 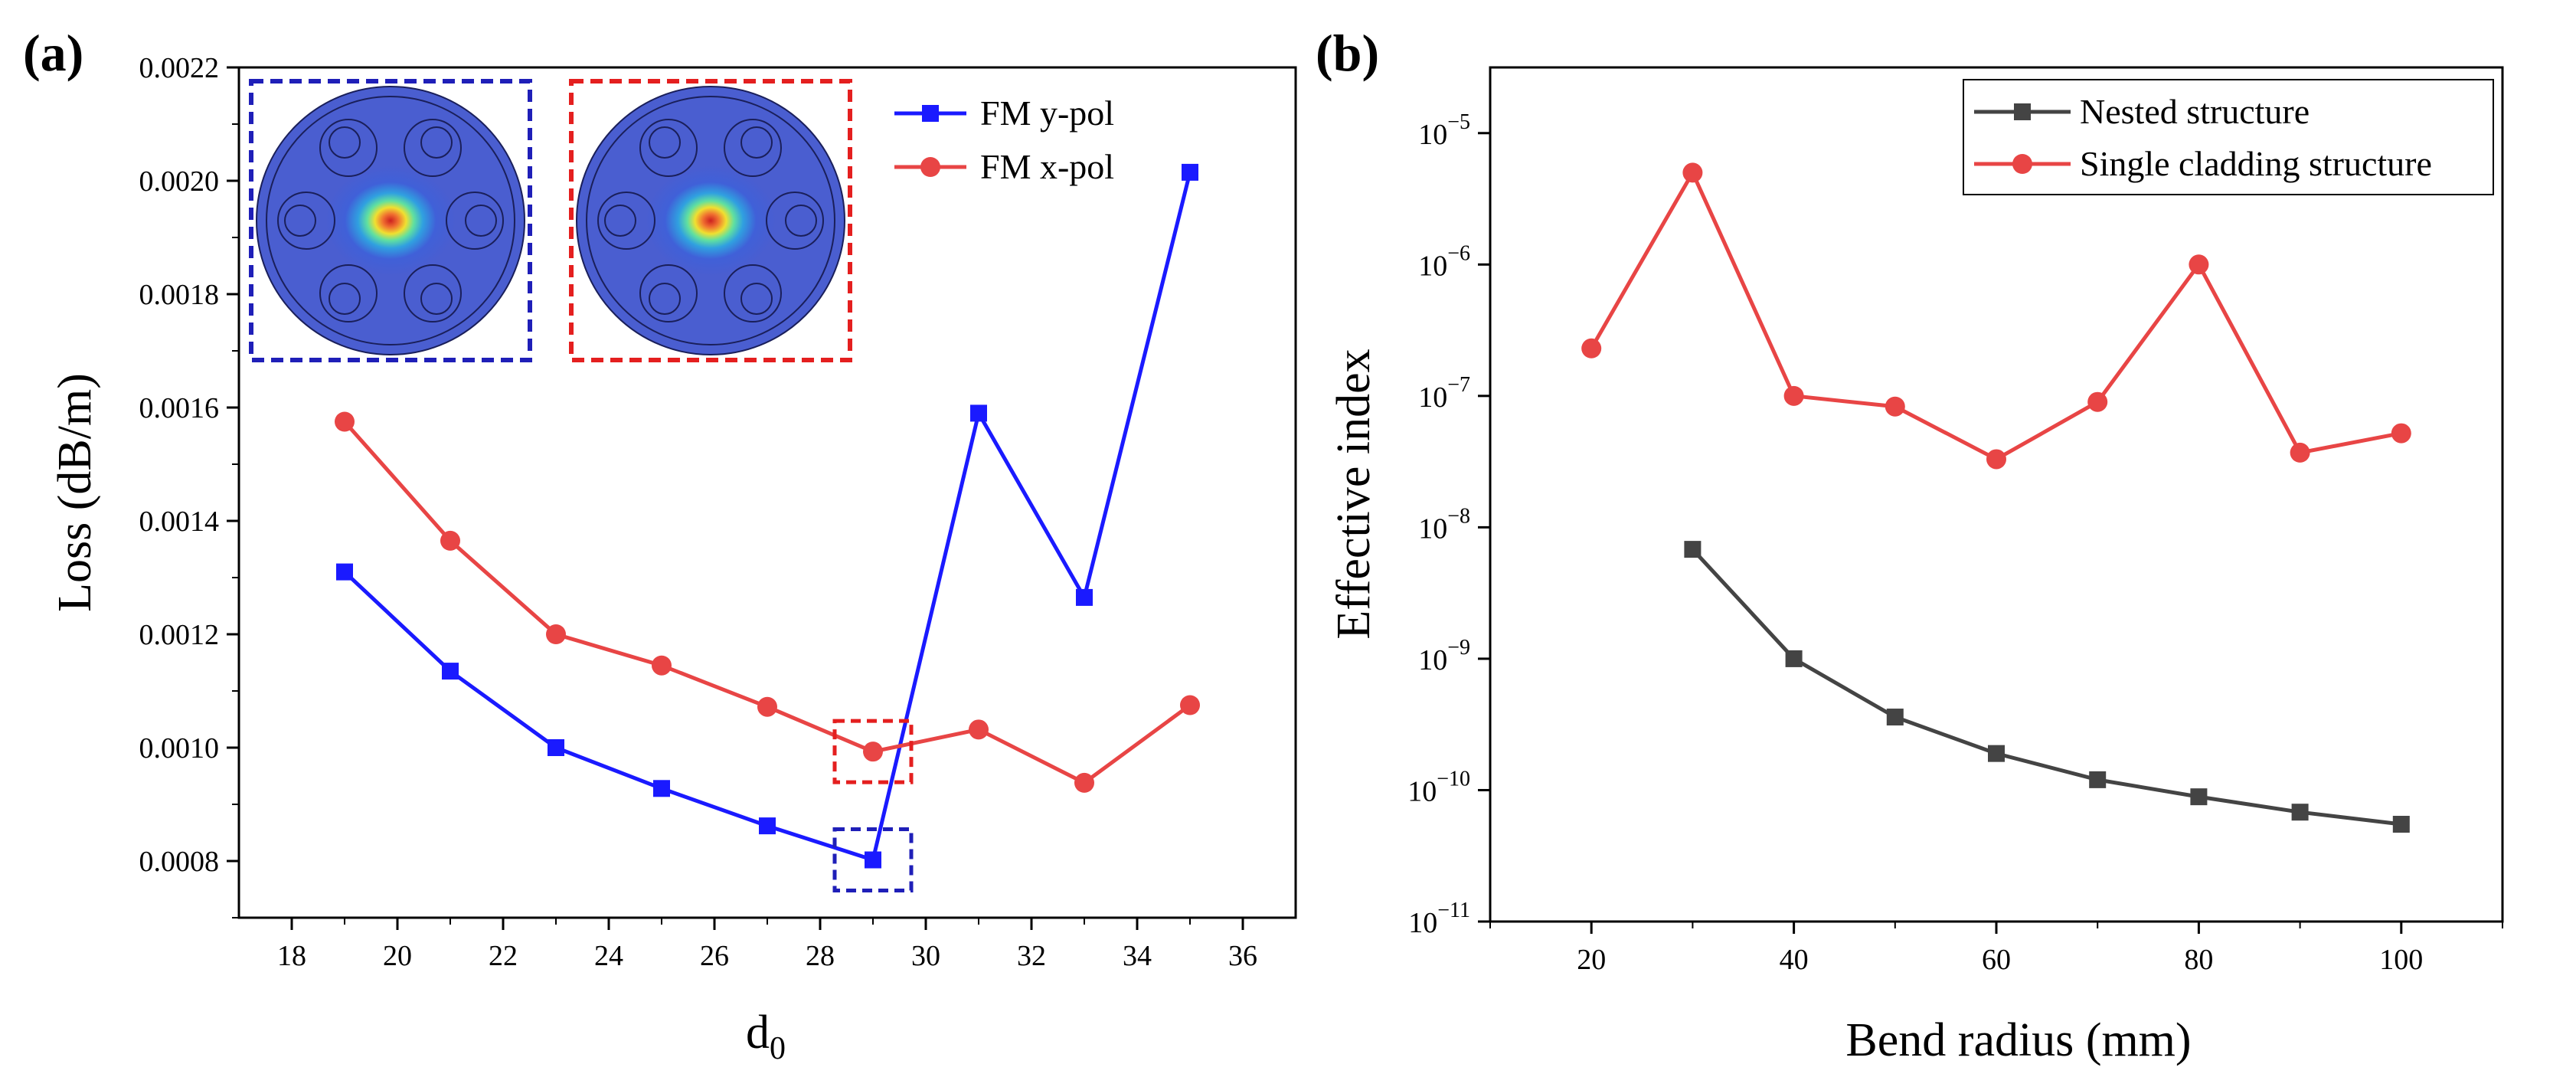 I want to click on x-axis-label-subscript: 0, so click(x=778, y=1048).